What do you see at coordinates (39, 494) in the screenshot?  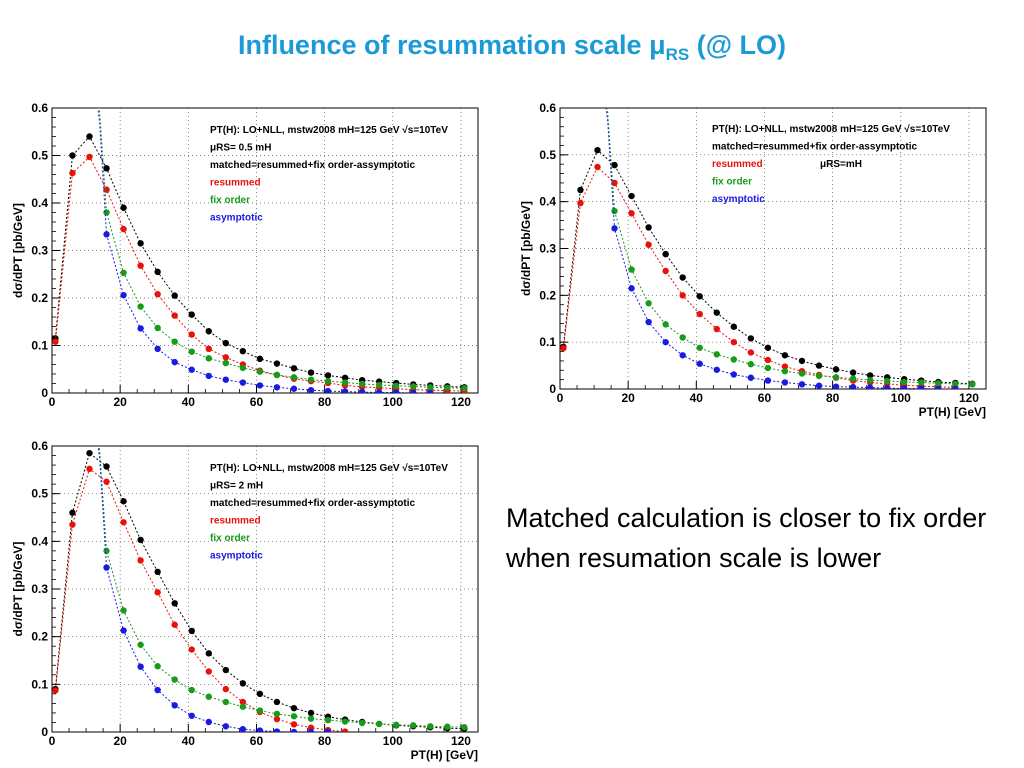 I see `y-tick-label: 0.5` at bounding box center [39, 494].